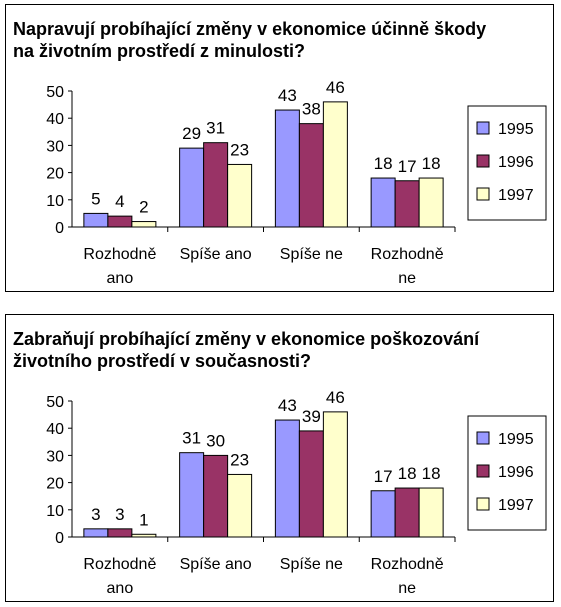  What do you see at coordinates (159, 51) in the screenshot?
I see `chart-title-line: na životním prostředí z minulosti?` at bounding box center [159, 51].